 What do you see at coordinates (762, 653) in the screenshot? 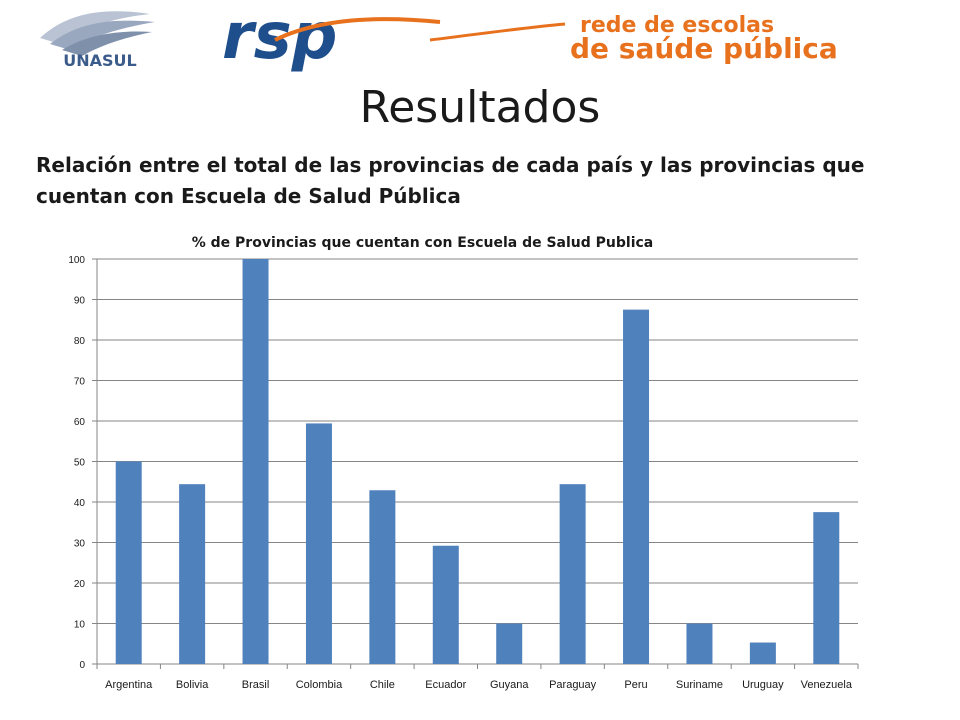
I see `bar-uruguay` at bounding box center [762, 653].